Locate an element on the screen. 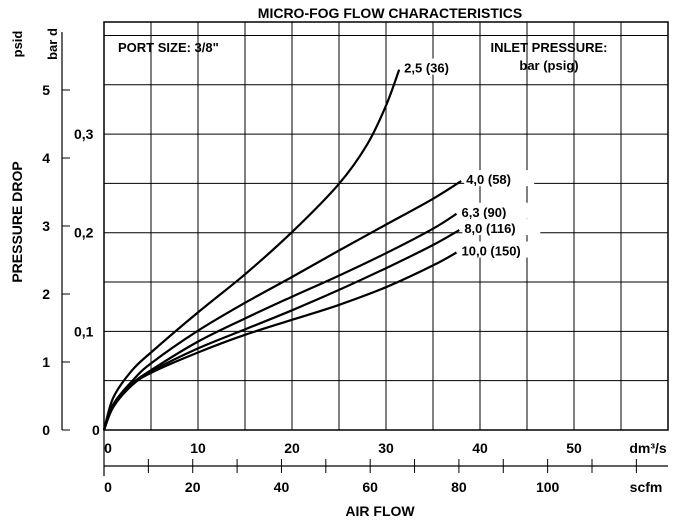 Image resolution: width=674 pixels, height=525 pixels. y-tick-label-psid: 1 is located at coordinates (46, 362).